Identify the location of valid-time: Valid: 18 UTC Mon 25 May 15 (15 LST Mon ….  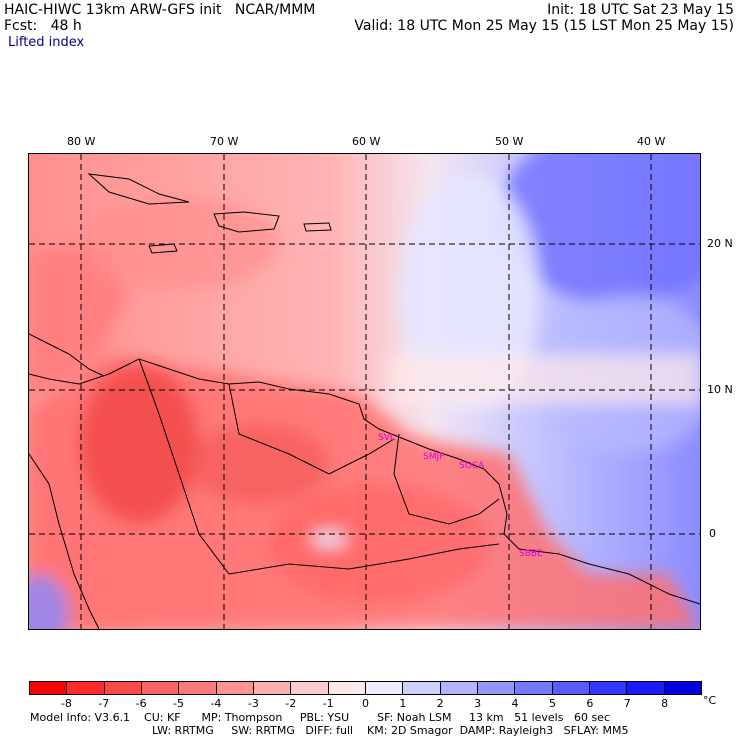
(544, 26).